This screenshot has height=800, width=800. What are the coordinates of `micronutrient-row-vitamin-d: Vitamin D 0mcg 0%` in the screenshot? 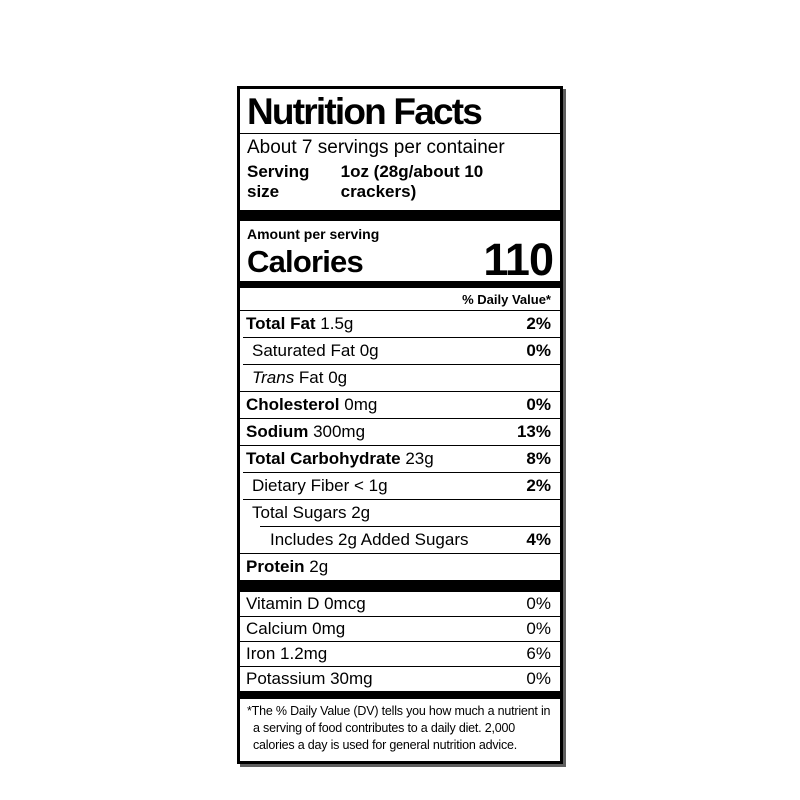 It's located at (400, 604).